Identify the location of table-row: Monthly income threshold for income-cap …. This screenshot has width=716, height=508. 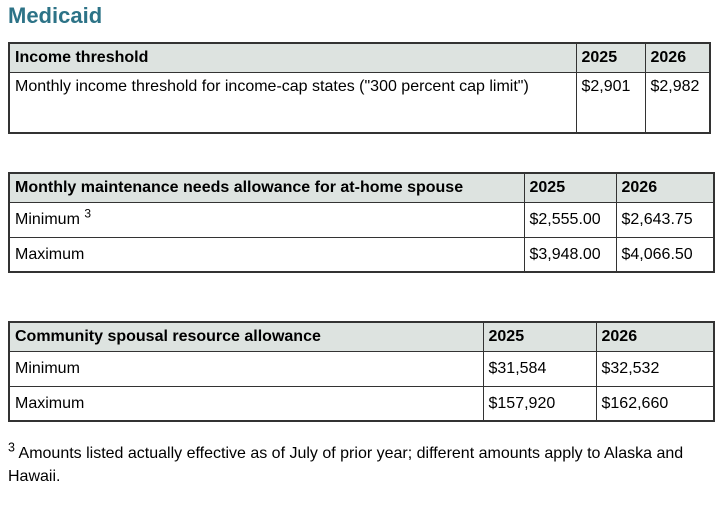
(359, 102).